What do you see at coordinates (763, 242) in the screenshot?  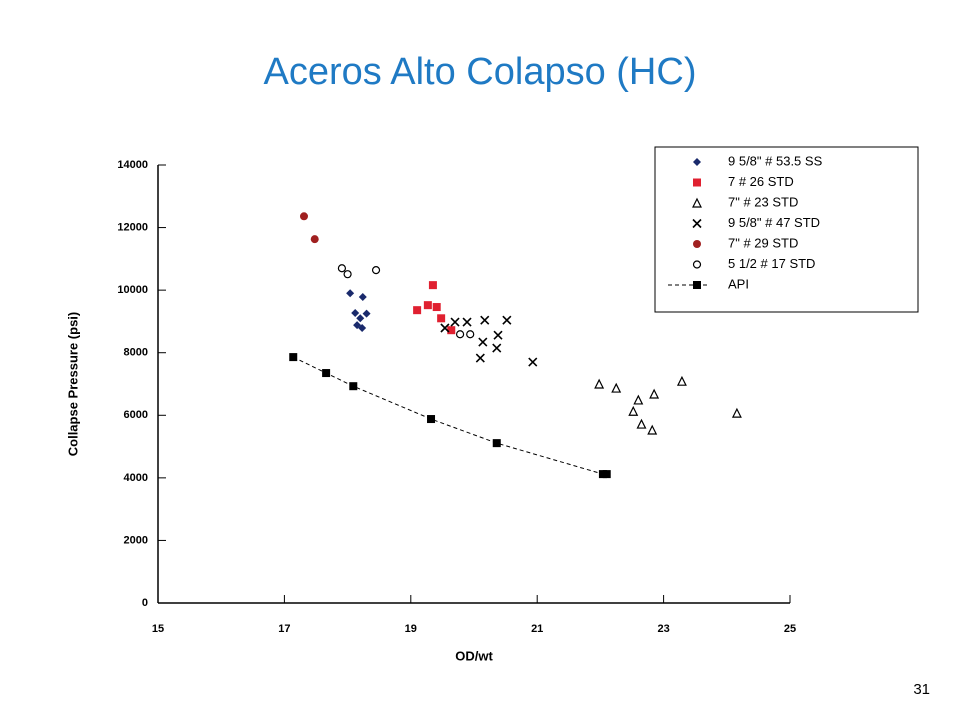 I see `legend-label: 7" # 29 STD` at bounding box center [763, 242].